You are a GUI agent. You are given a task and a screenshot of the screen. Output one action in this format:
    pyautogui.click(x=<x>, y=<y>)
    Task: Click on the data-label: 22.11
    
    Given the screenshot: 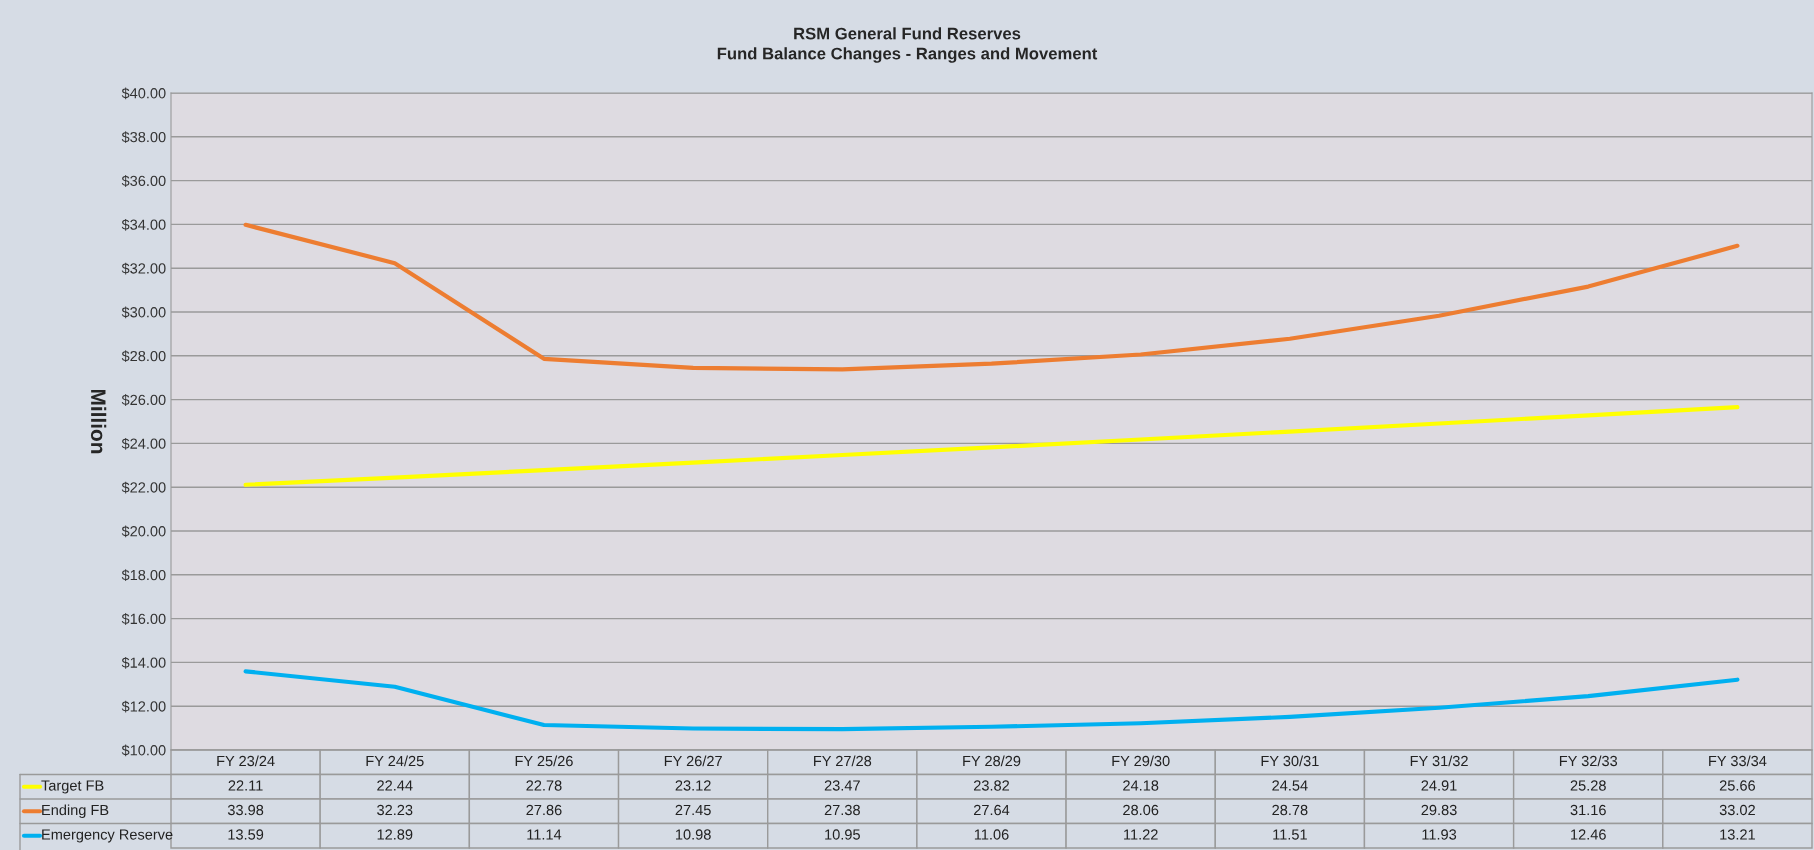 What is the action you would take?
    pyautogui.click(x=245, y=785)
    